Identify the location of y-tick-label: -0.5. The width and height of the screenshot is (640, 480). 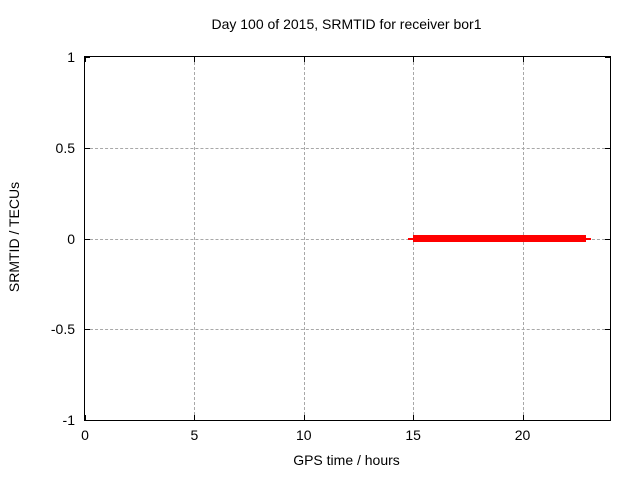
(62, 329).